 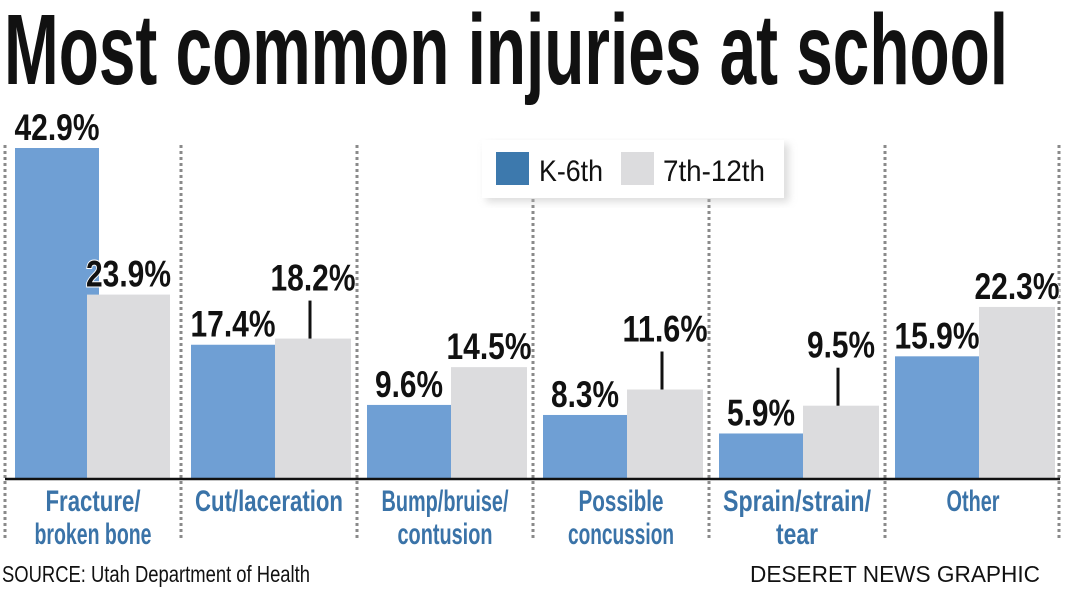 I want to click on value-label: 5.9%, so click(x=761, y=412).